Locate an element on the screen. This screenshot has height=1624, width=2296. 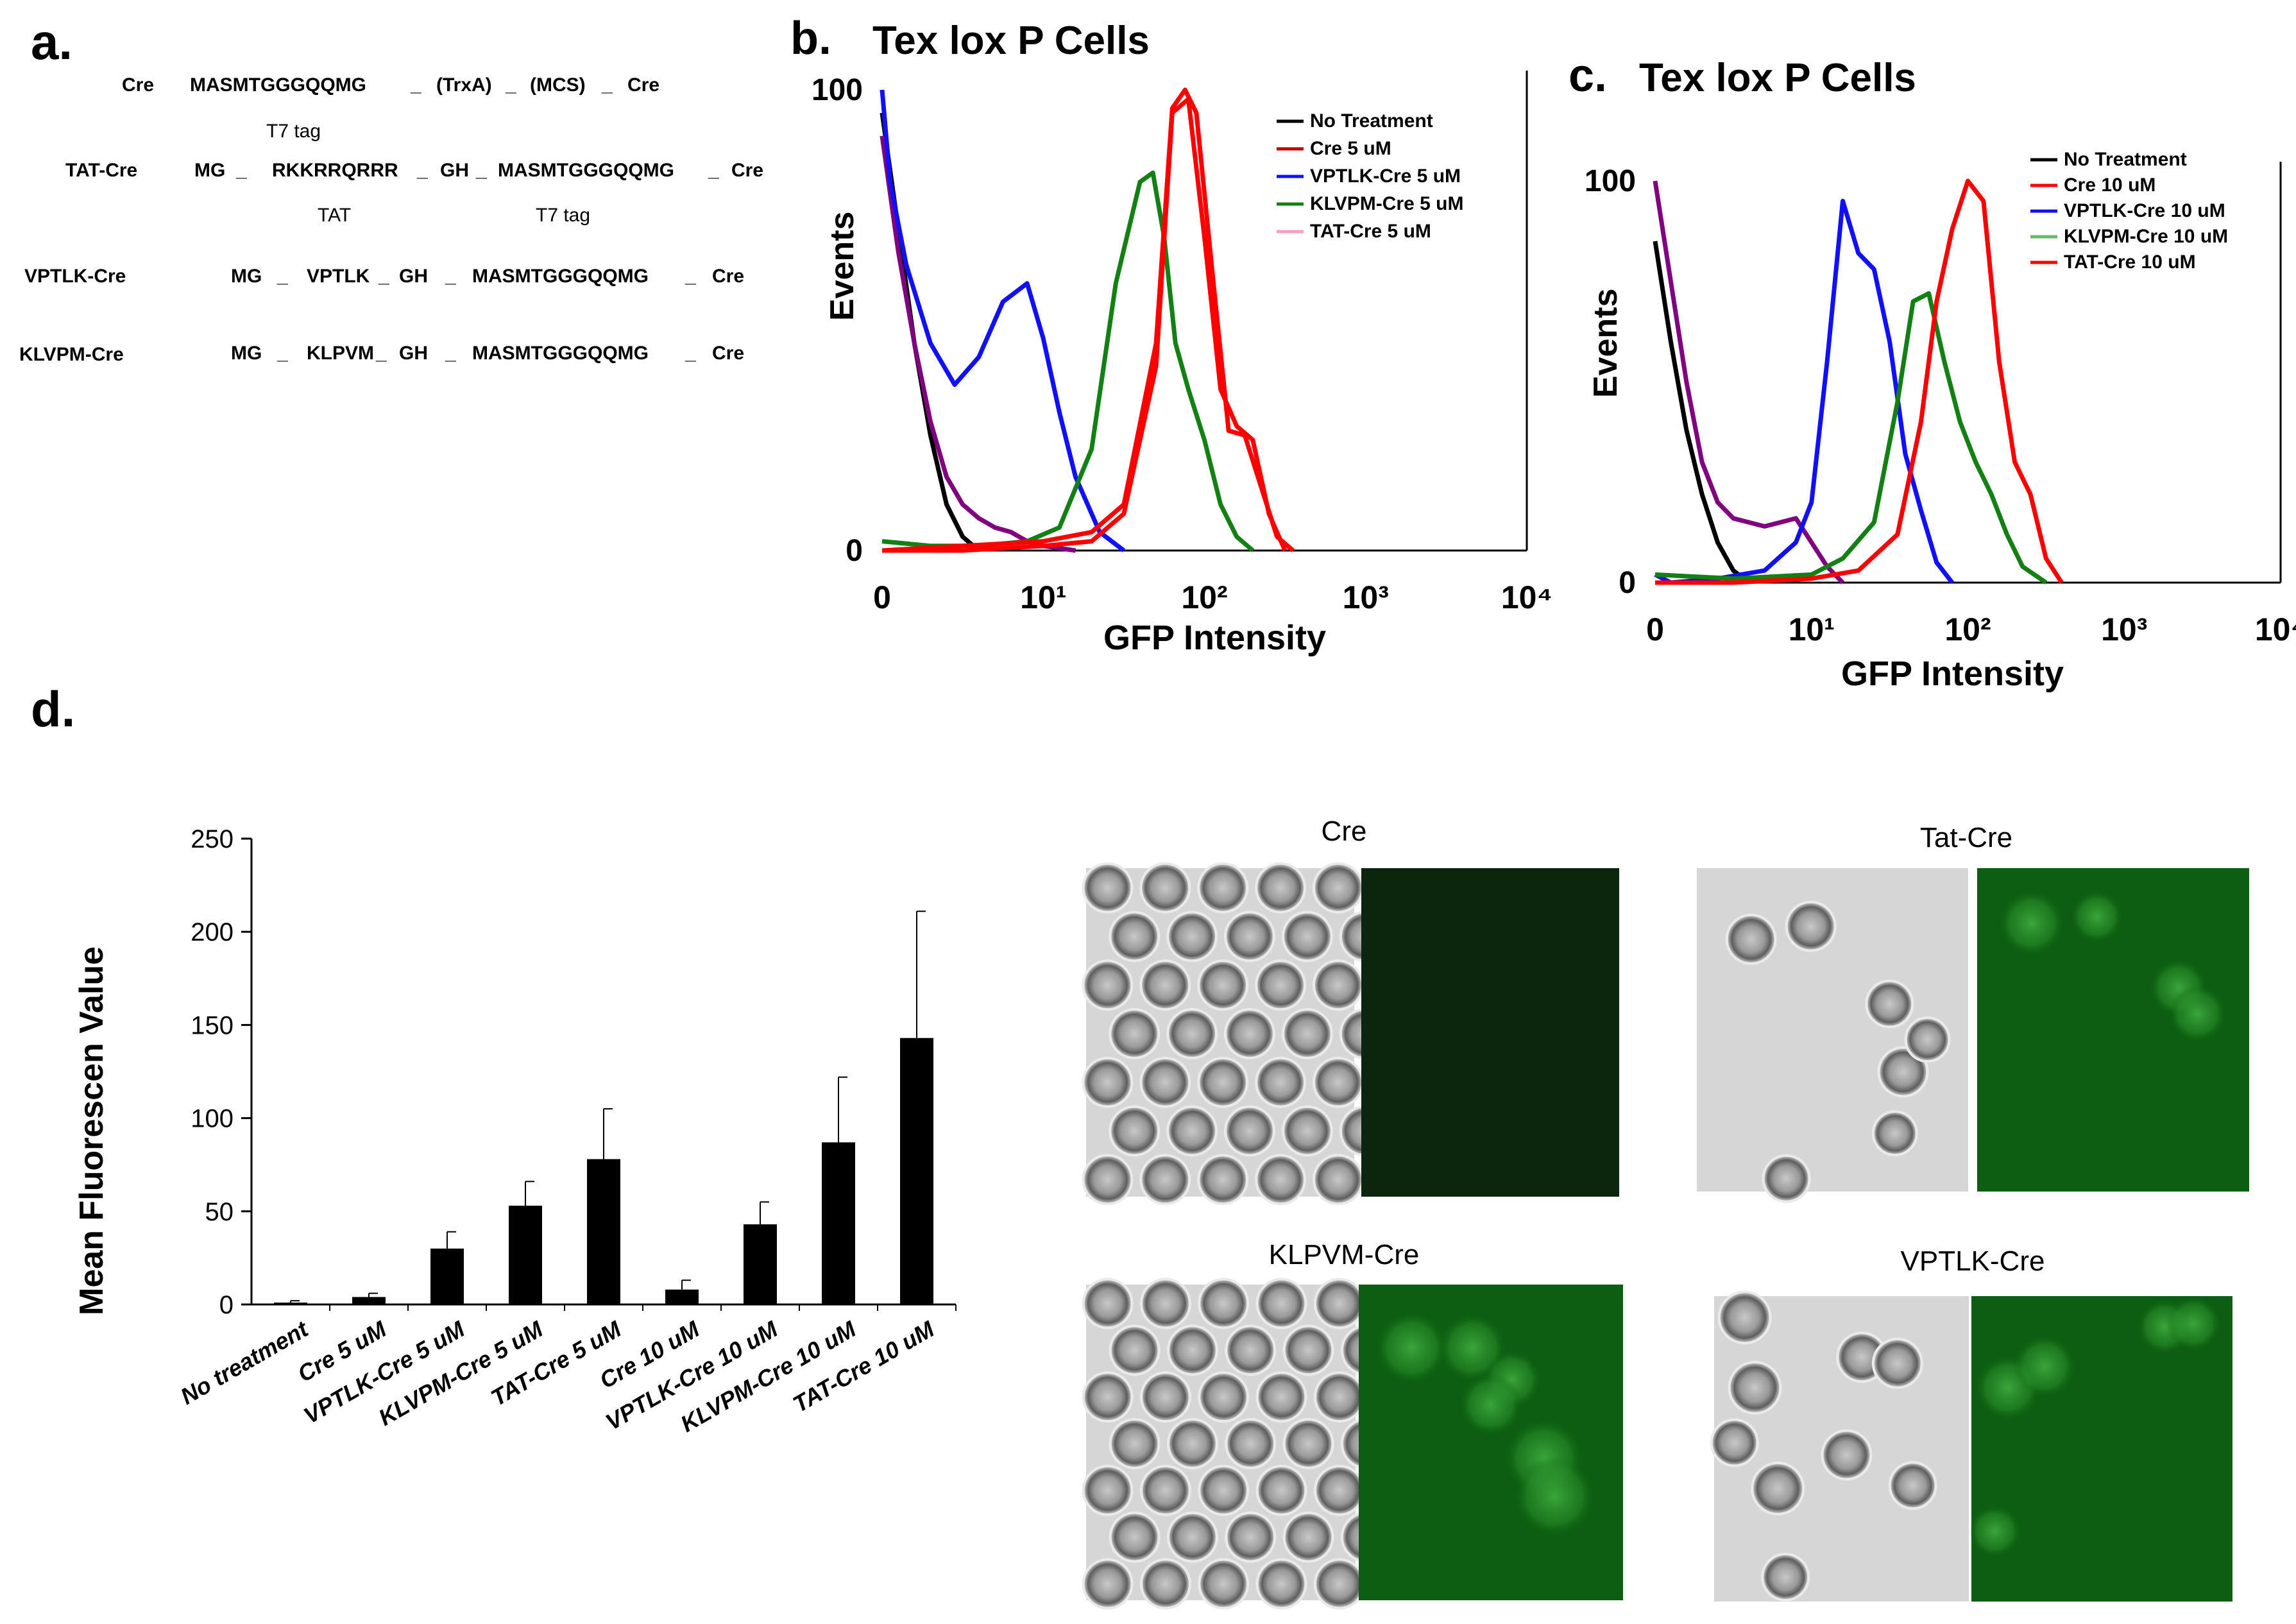
x-tick-label: 10³ is located at coordinates (2124, 629).